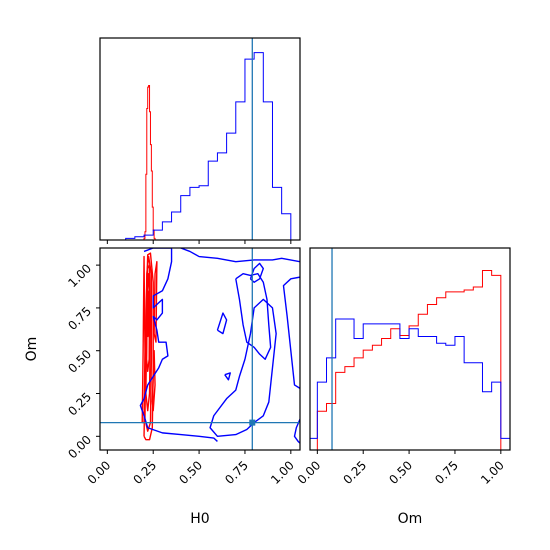 The height and width of the screenshot is (550, 550). Describe the element at coordinates (79, 275) in the screenshot. I see `contour-ytick-label: 1.00` at that location.